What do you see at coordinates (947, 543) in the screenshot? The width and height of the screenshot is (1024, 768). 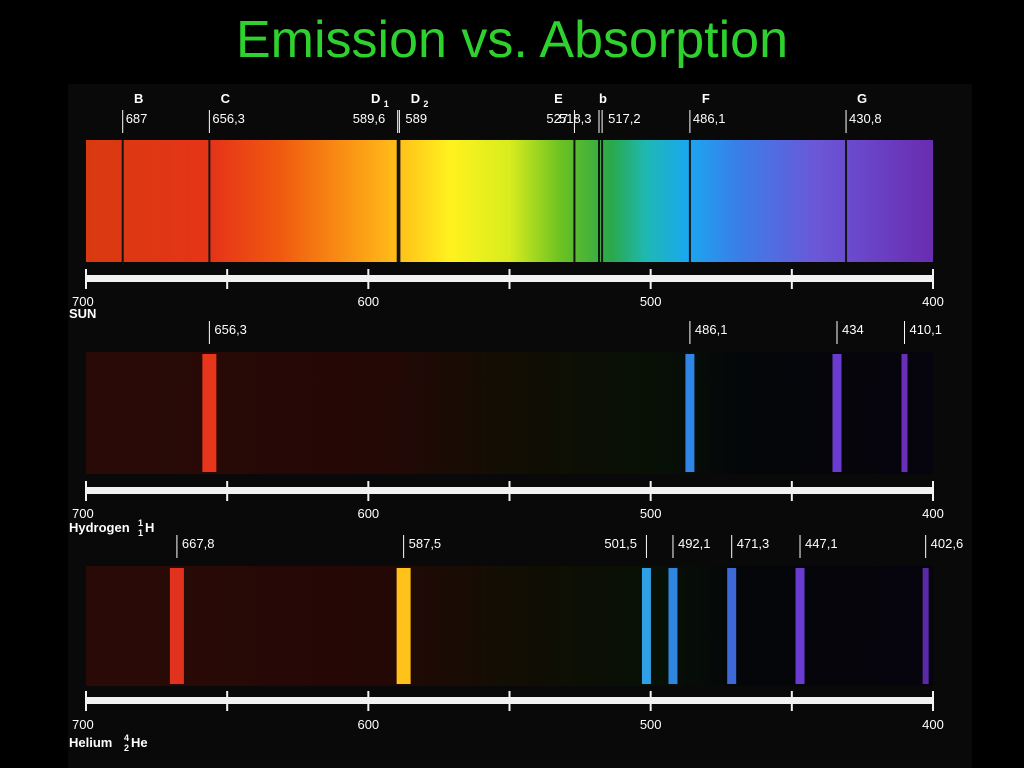 I see `line-wavelength-label: 402,6` at bounding box center [947, 543].